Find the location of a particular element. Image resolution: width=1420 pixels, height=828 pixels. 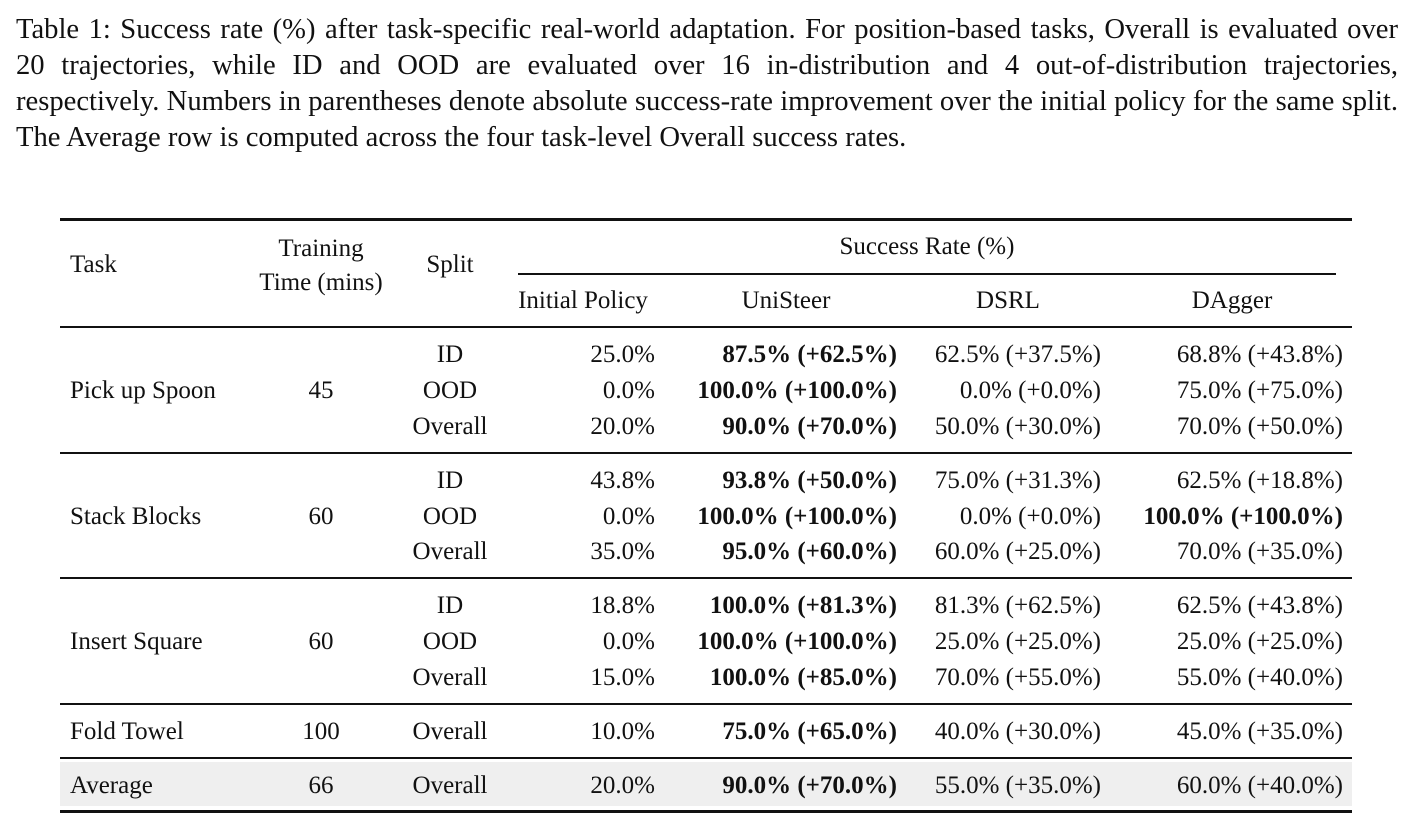

header-initial-policy: Initial Policy is located at coordinates (583, 300).